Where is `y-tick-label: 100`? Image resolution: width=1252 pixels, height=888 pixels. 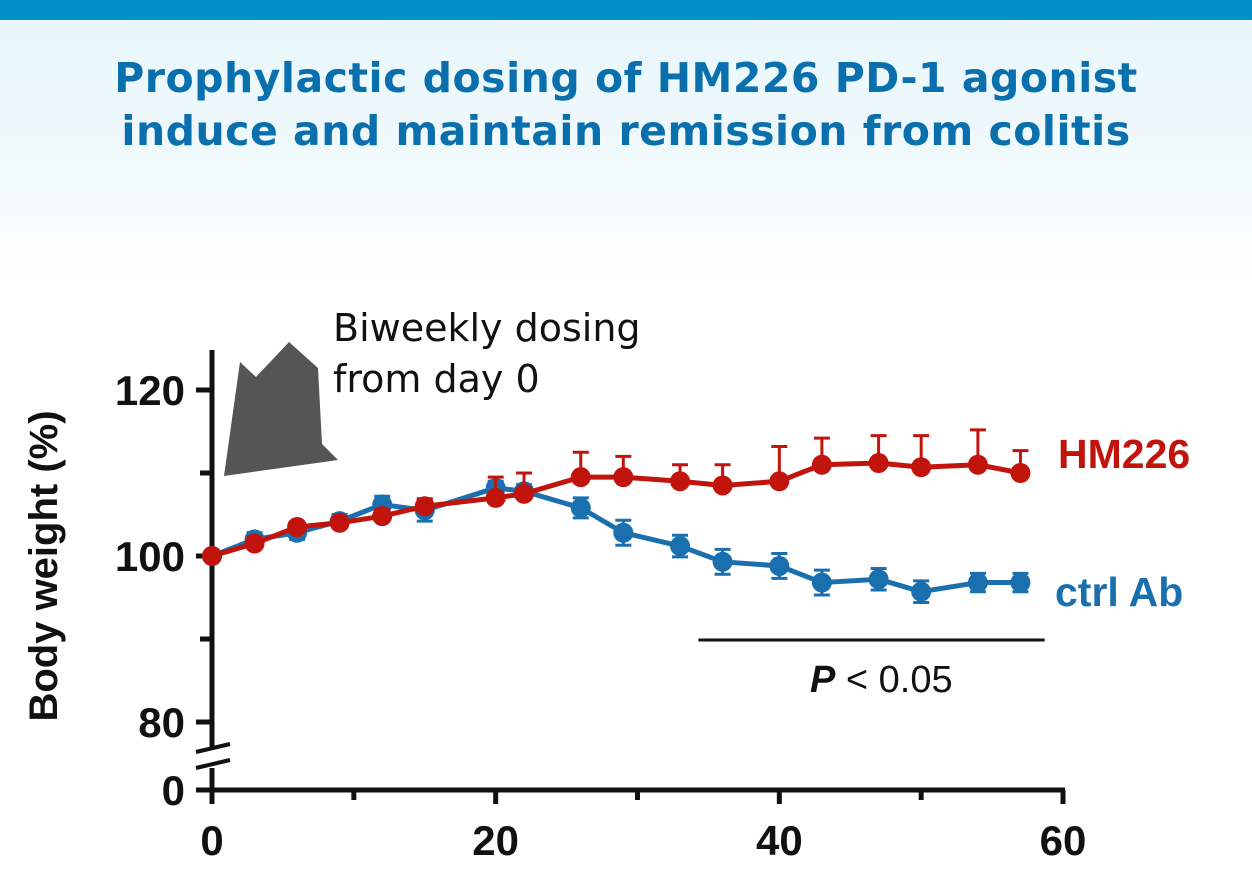
y-tick-label: 100 is located at coordinates (150, 556).